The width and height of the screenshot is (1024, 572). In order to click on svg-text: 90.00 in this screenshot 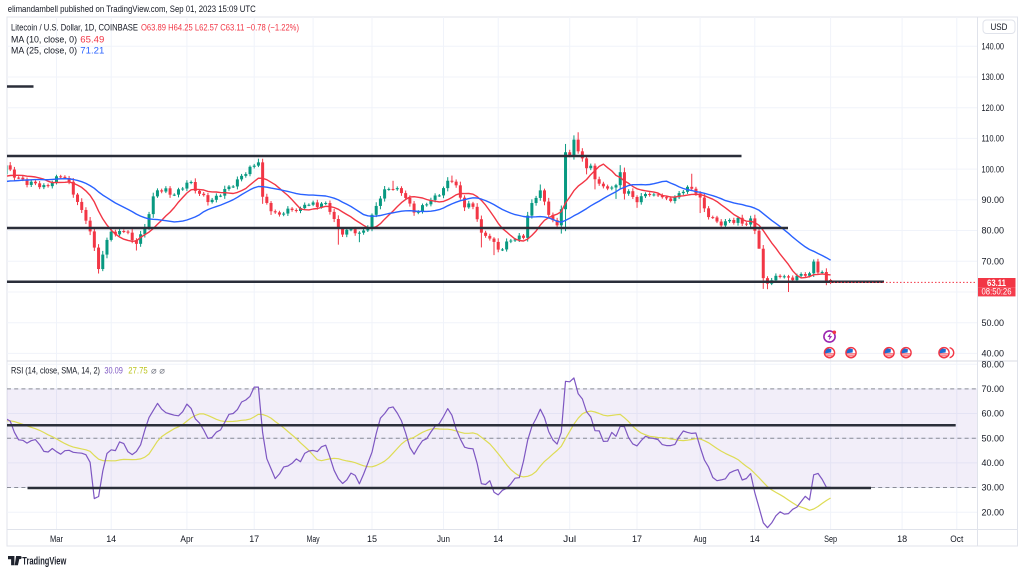, I will do `click(993, 200)`.